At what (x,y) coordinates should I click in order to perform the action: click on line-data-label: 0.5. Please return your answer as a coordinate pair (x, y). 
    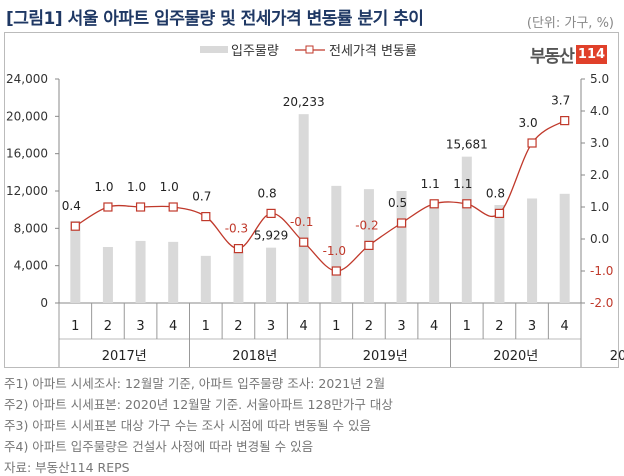
    Looking at the image, I should click on (397, 203).